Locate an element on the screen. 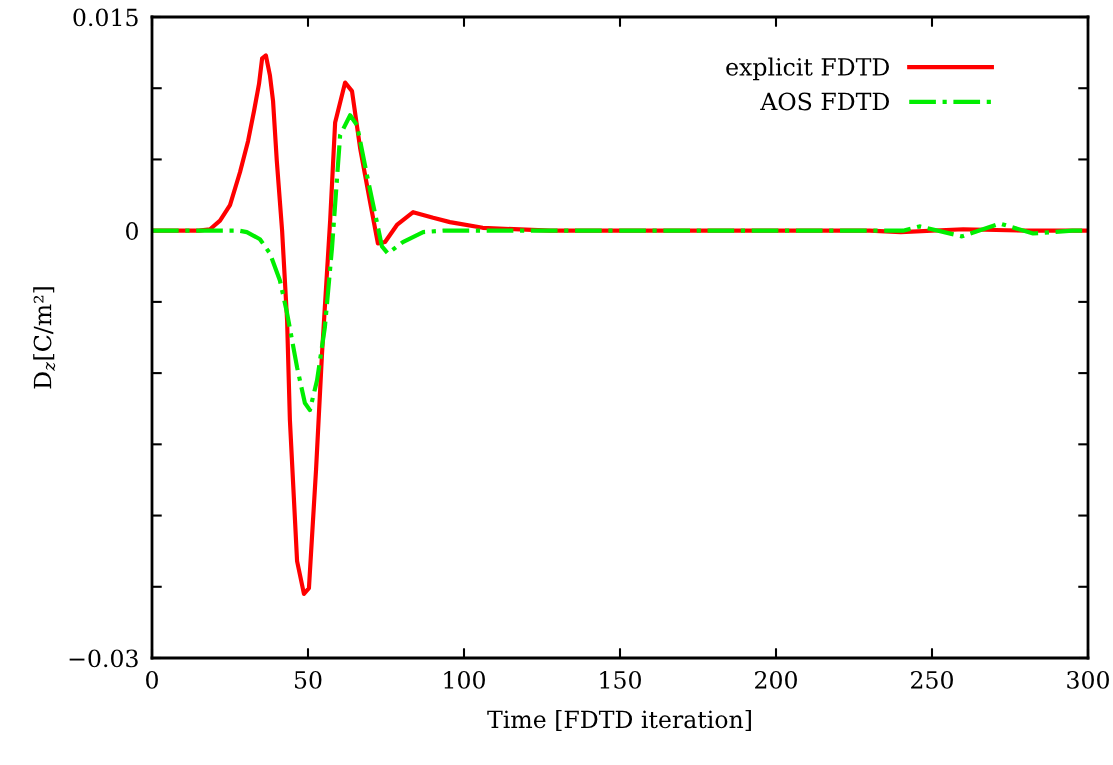 The width and height of the screenshot is (1113, 765). legend-label: explicit FDTD is located at coordinates (807, 69).